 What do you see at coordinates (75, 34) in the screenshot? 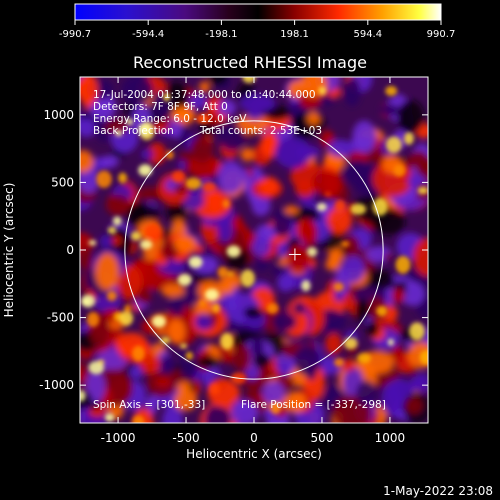
I see `colorbar-tick-label: -990.7` at bounding box center [75, 34].